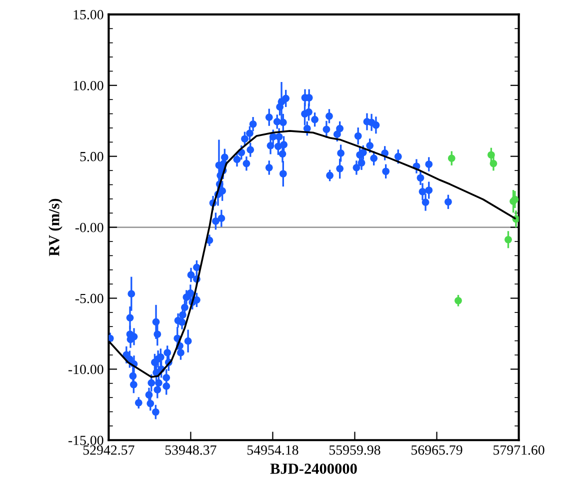  I want to click on y-tick-label: -15.00, so click(86, 441).